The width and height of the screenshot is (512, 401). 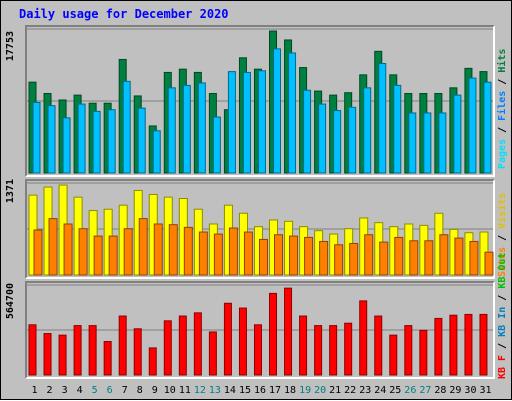 What do you see at coordinates (305, 390) in the screenshot?
I see `x-tick-label: 19` at bounding box center [305, 390].